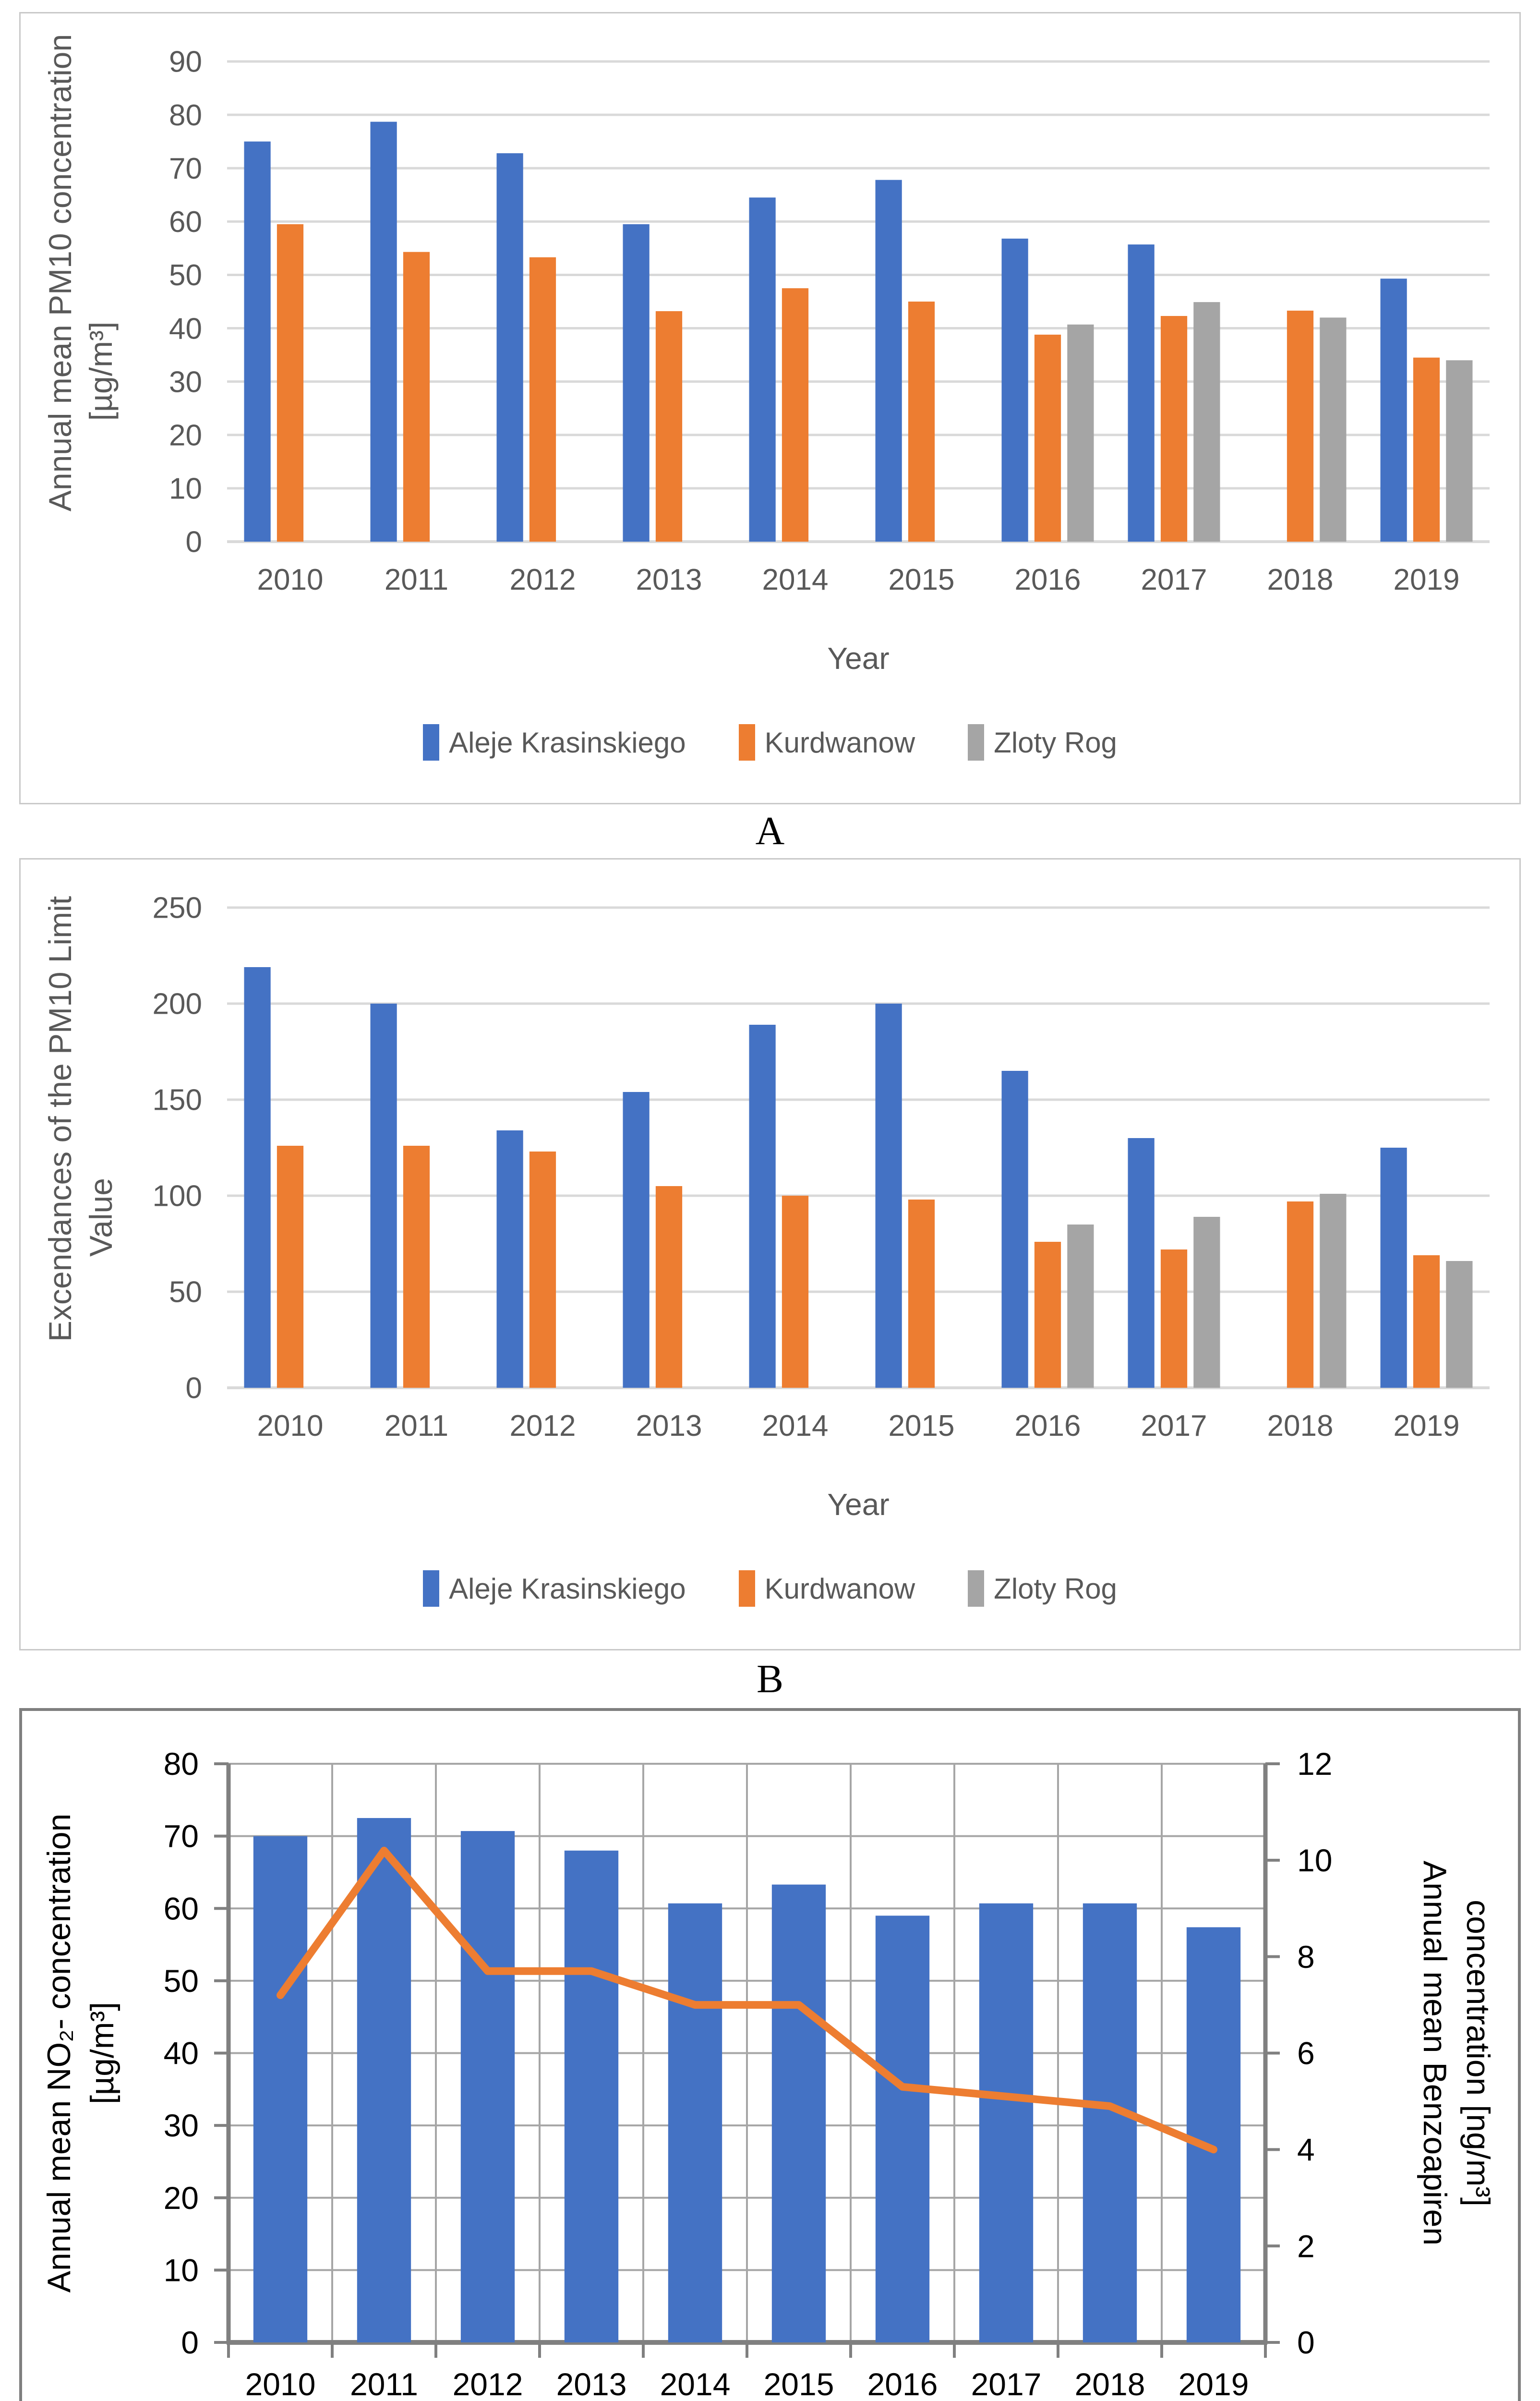  I want to click on bar-no2-2012, so click(488, 2086).